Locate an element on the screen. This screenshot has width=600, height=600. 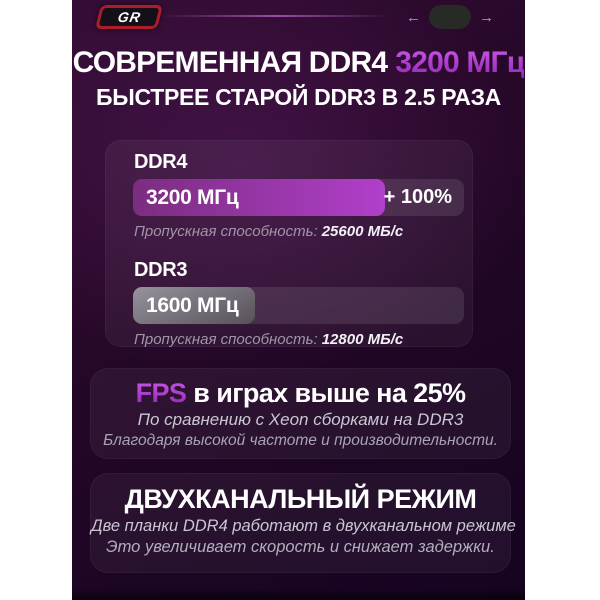
title-line1: СОВРЕМЕННАЯ DDR4 3200 МГц is located at coordinates (298, 63).